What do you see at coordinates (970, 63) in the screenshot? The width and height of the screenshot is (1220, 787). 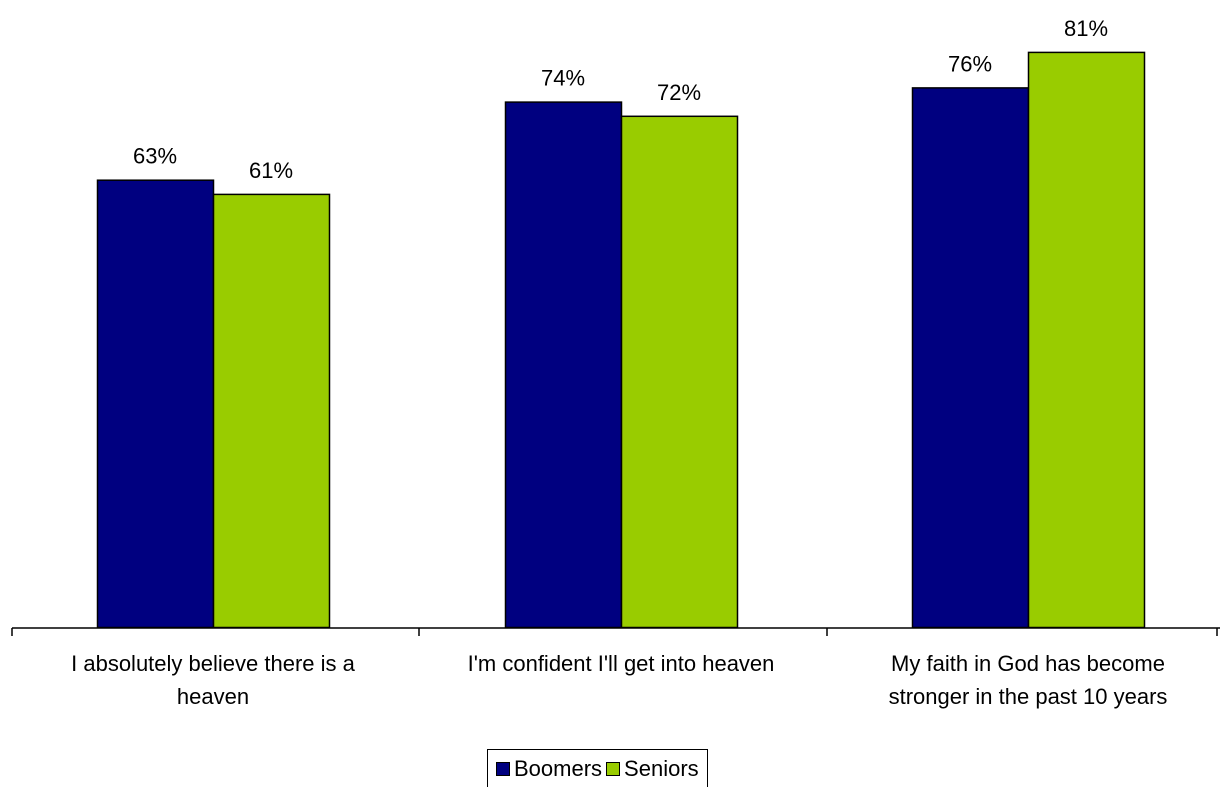 I see `value-label-boomers-2: 76%` at bounding box center [970, 63].